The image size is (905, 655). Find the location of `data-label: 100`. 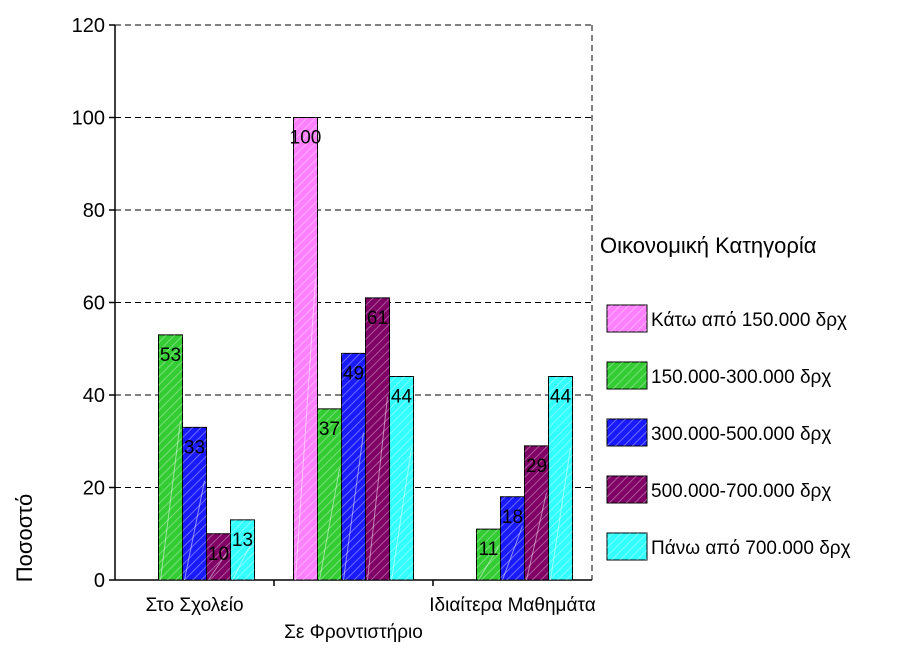

data-label: 100 is located at coordinates (306, 138).